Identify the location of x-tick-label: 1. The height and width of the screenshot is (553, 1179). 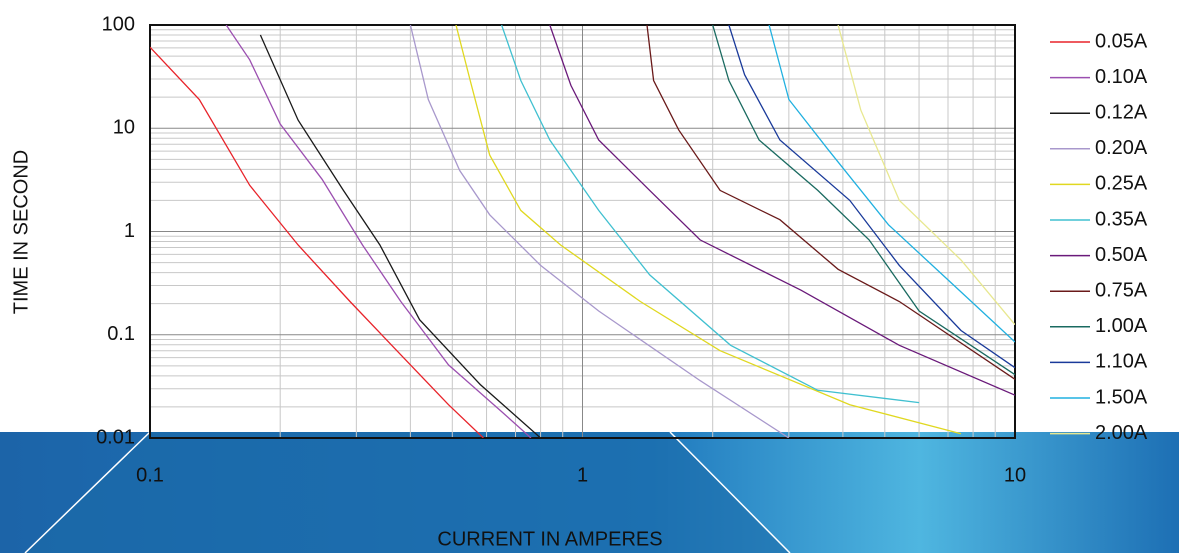
(582, 475).